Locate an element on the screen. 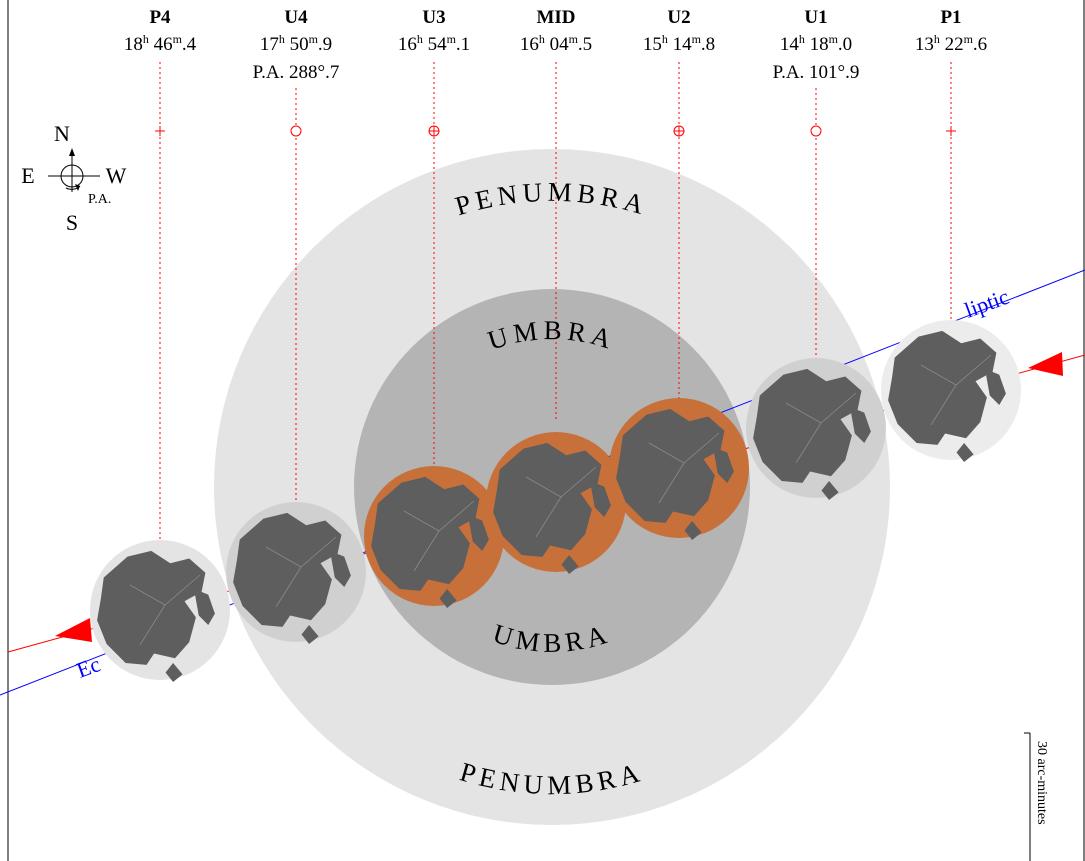 The image size is (1085, 861). moon-ray2-u3 is located at coordinates (426, 551).